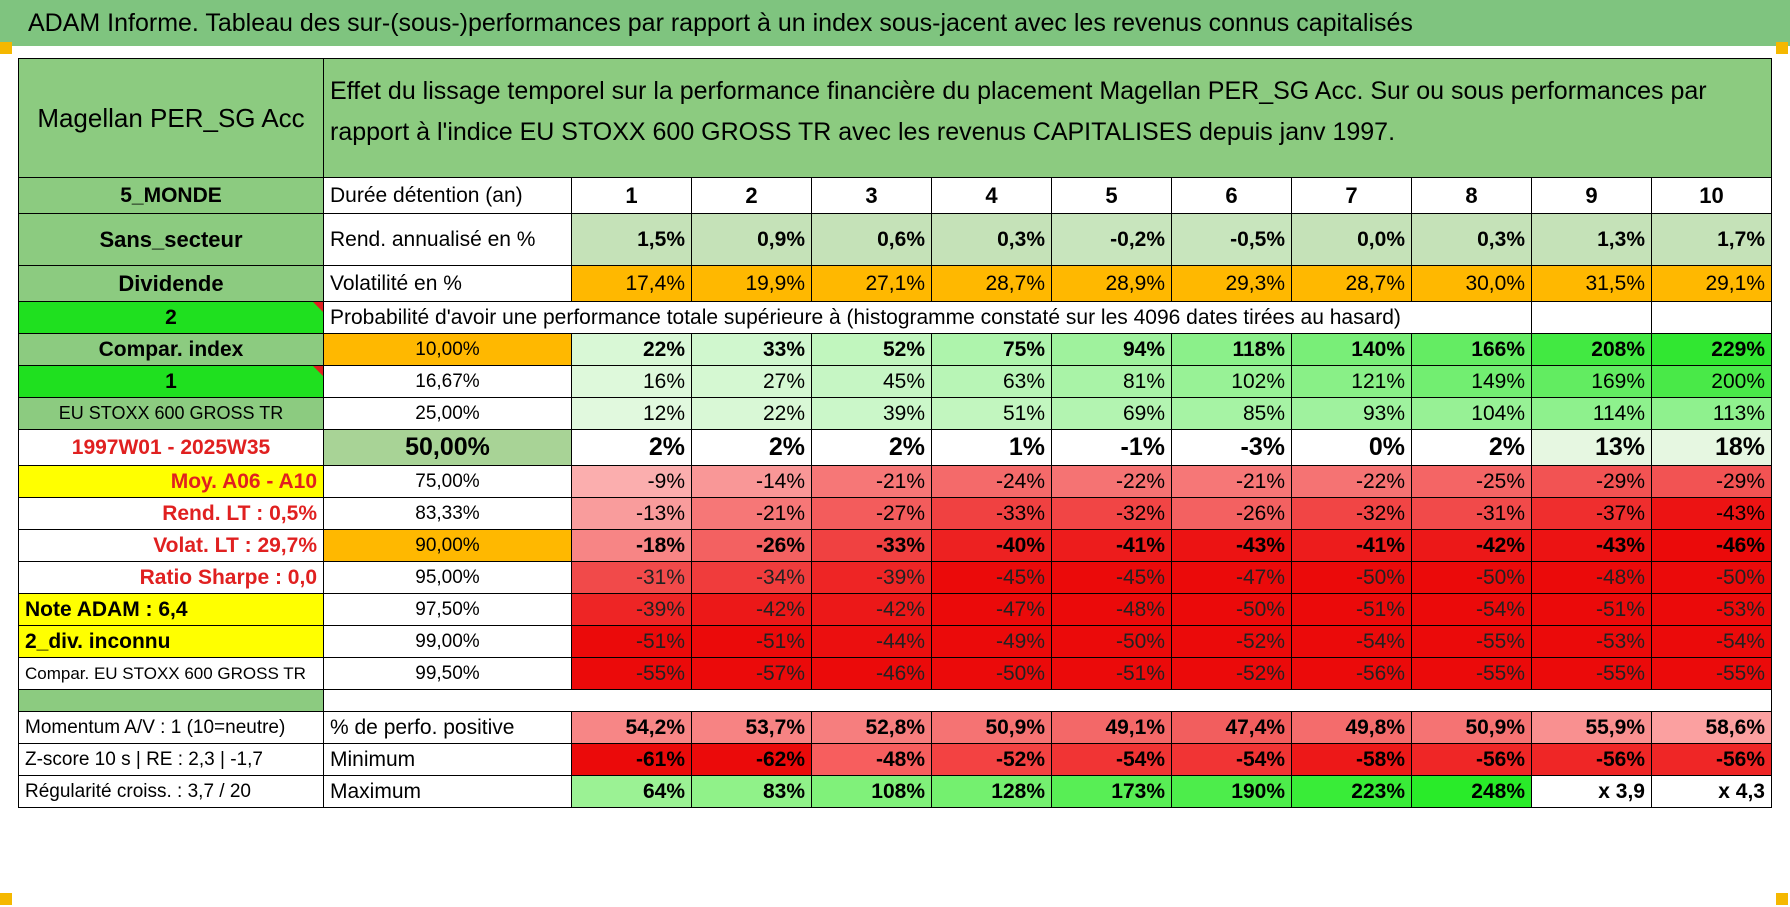  I want to click on quantile-value: 51%, so click(991, 413).